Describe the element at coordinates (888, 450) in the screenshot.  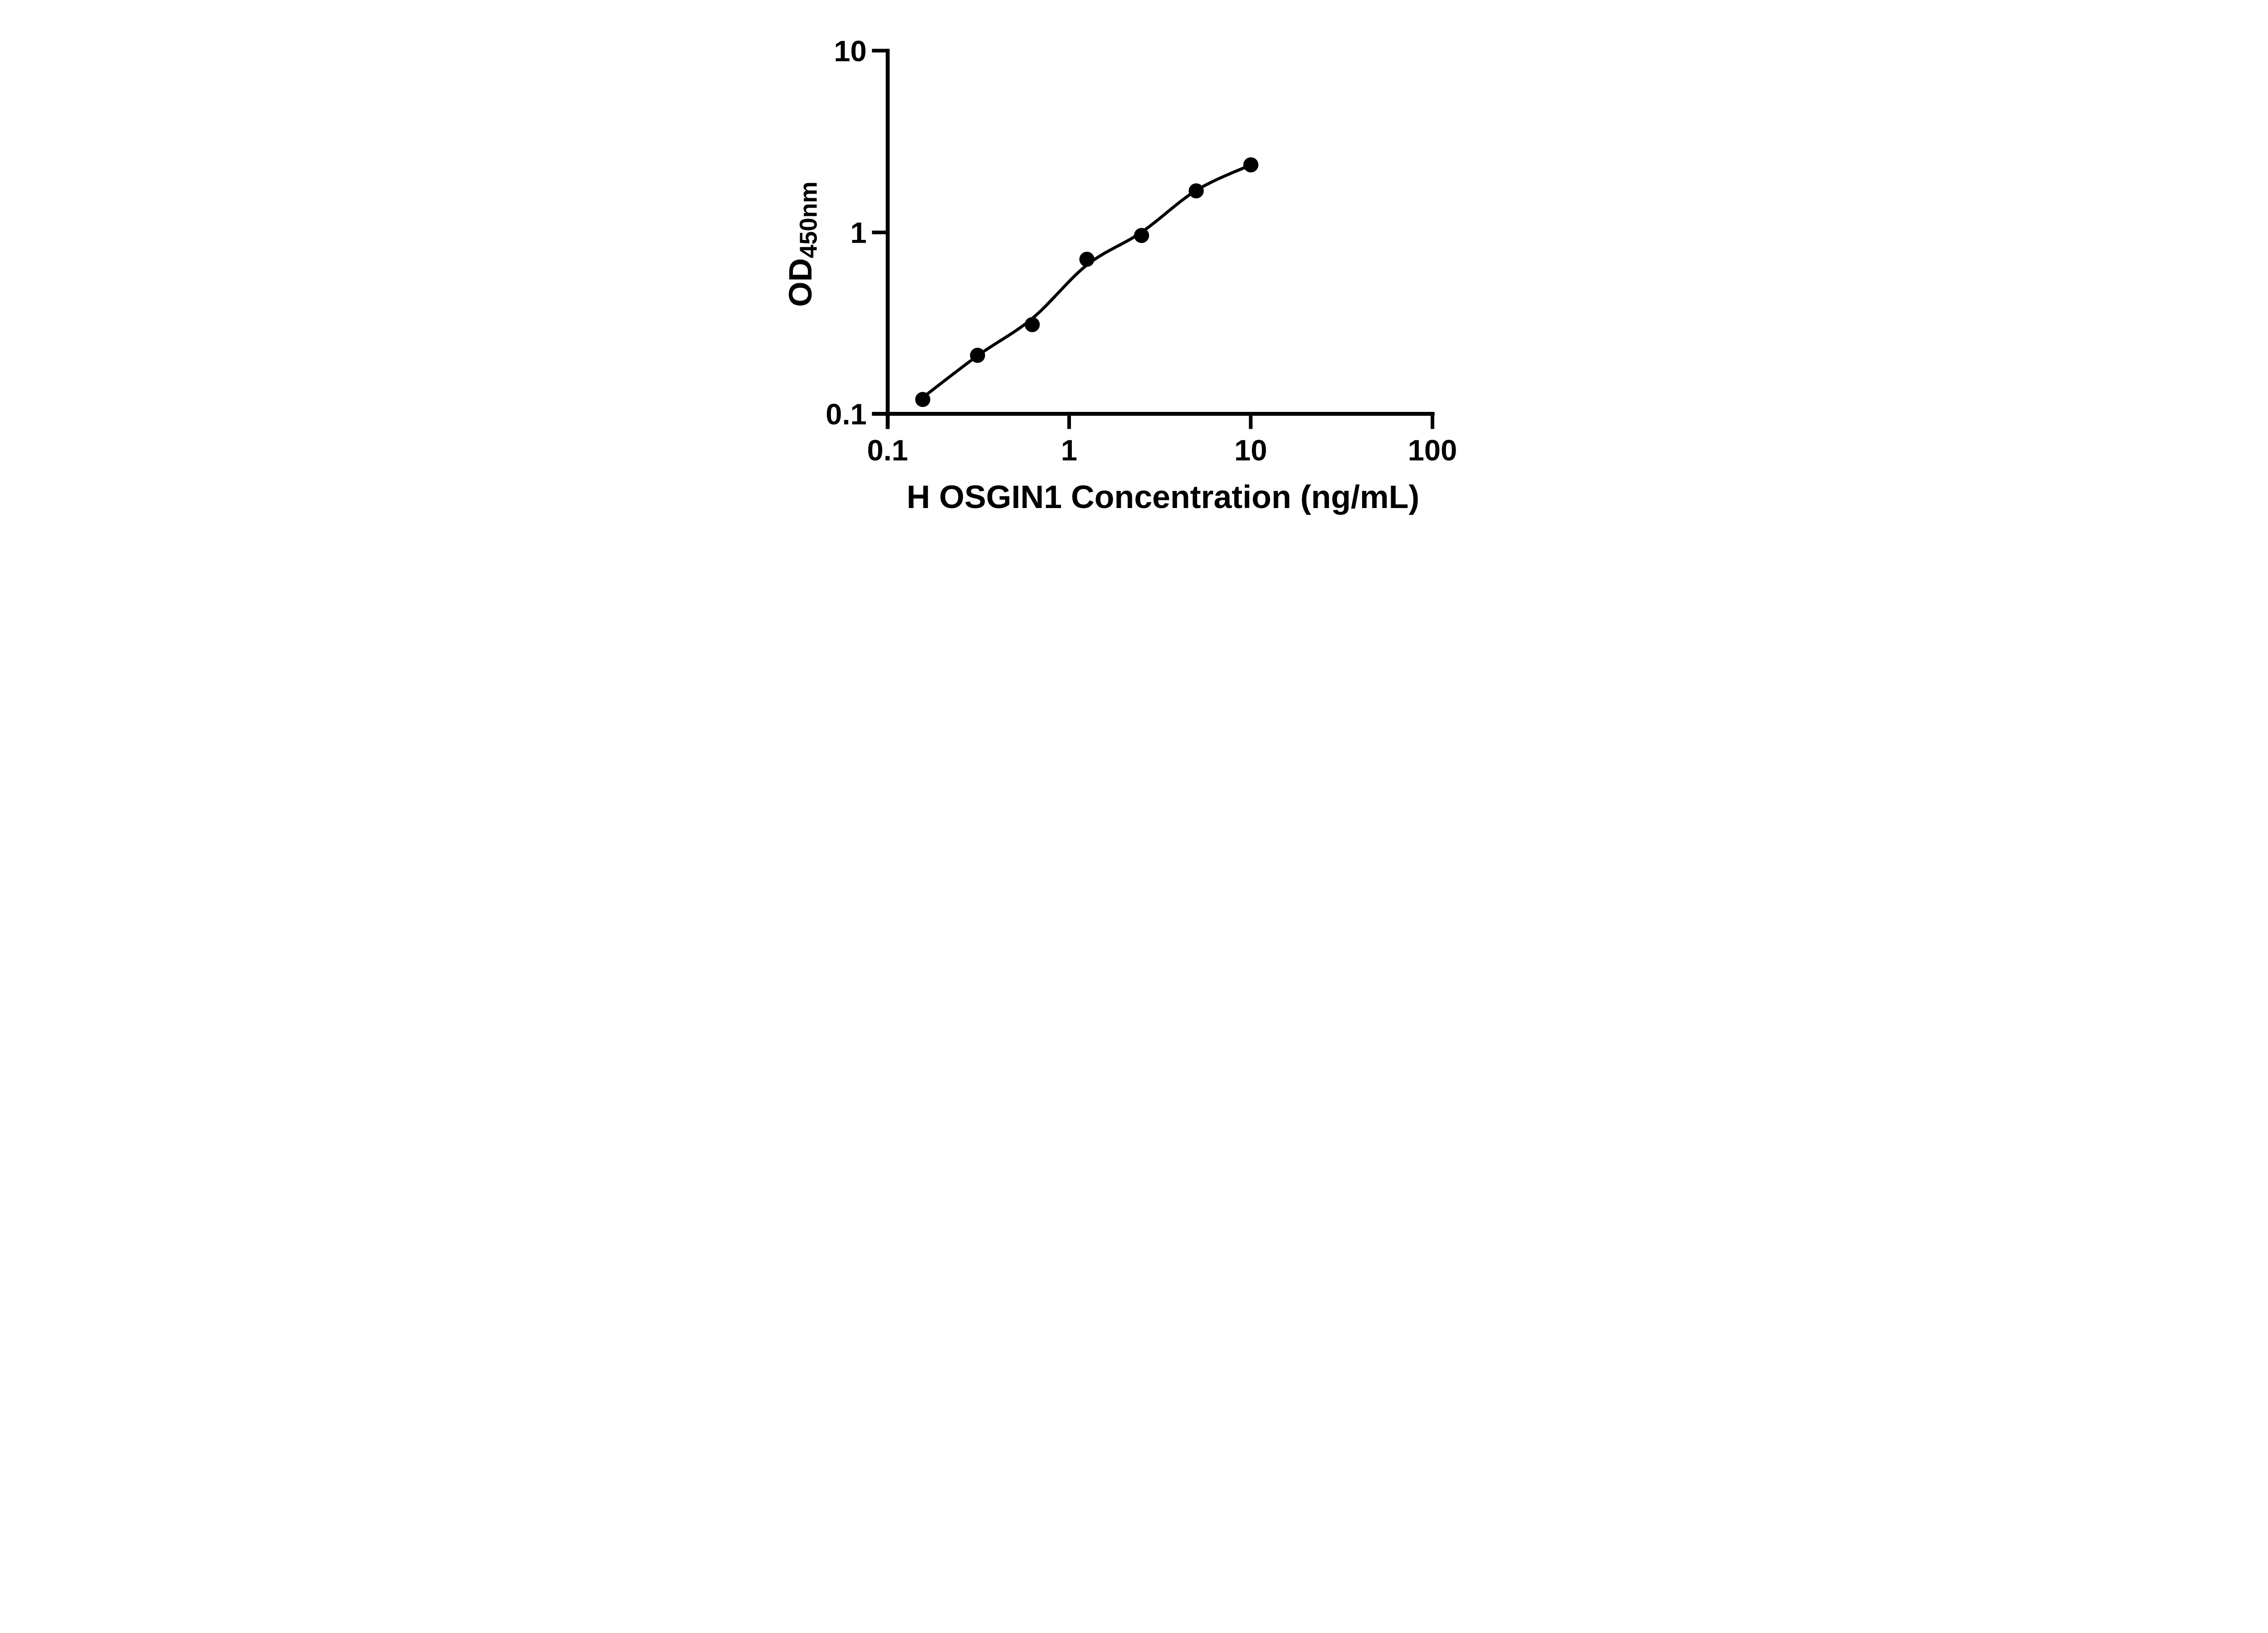
I see `x-tick-label-0.1: 0.1` at that location.